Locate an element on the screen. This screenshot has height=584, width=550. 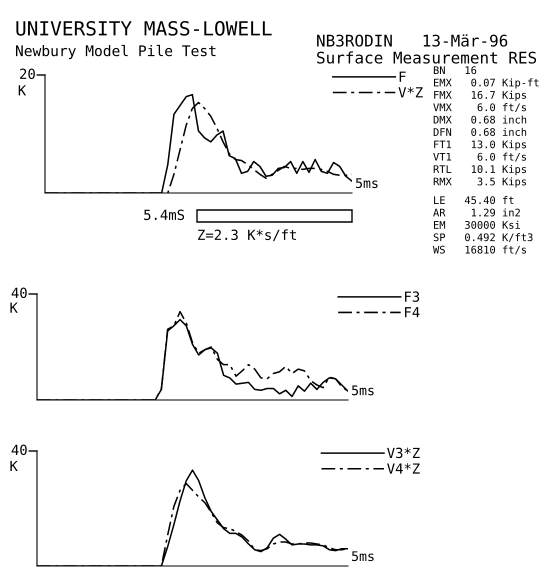
text: 20 is located at coordinates (27, 74).